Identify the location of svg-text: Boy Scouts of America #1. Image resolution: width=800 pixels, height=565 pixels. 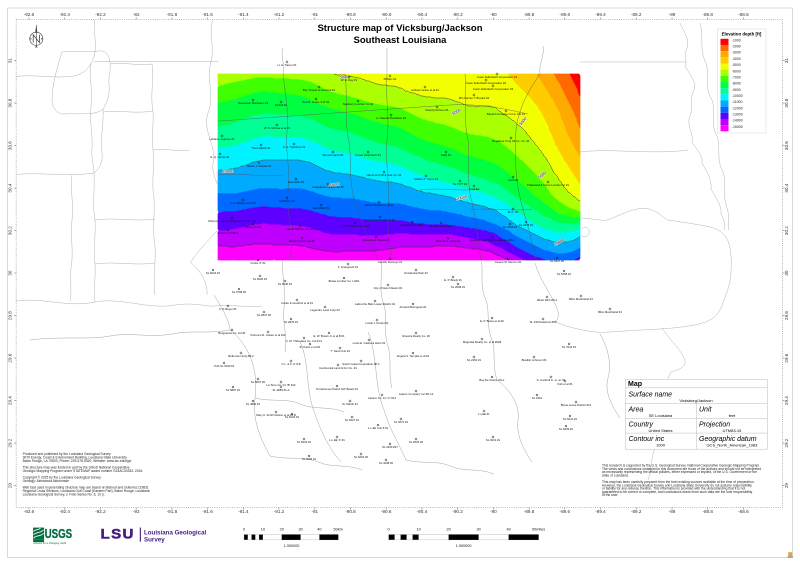
(319, 90).